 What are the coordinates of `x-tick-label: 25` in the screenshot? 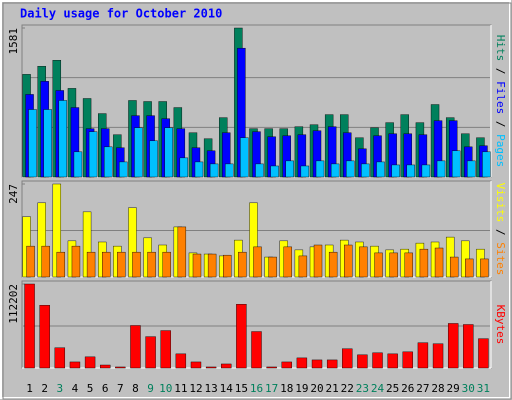 It's located at (392, 388).